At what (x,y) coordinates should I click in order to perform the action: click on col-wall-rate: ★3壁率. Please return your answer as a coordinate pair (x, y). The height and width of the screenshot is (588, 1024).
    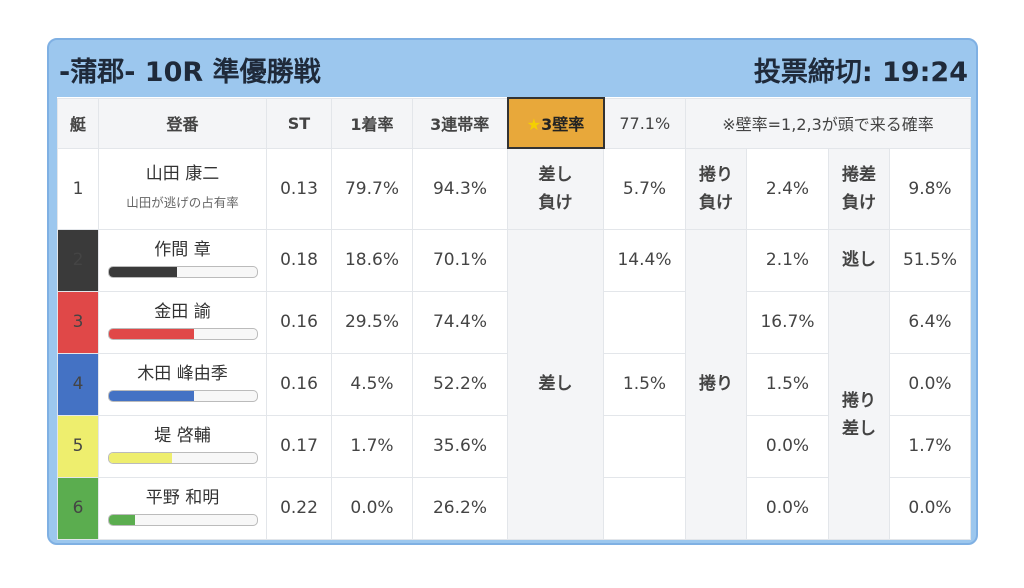
    Looking at the image, I should click on (555, 123).